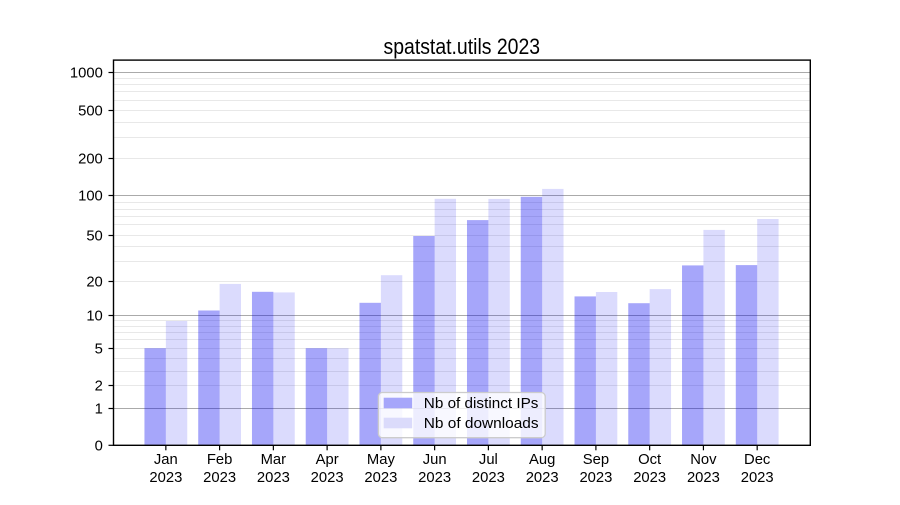 This screenshot has width=900, height=505. Describe the element at coordinates (99, 446) in the screenshot. I see `svg-text: 0` at that location.